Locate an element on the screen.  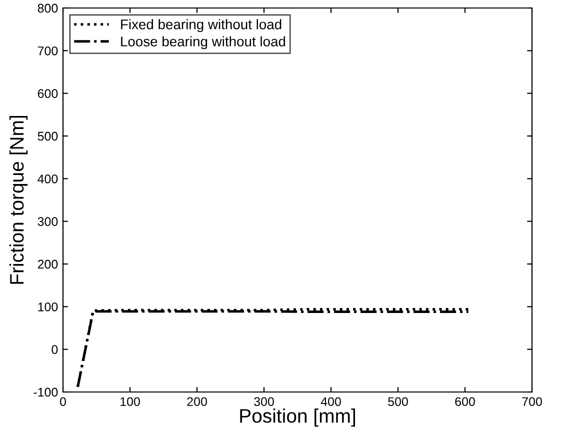
y-tick-label: 200 is located at coordinates (48, 264).